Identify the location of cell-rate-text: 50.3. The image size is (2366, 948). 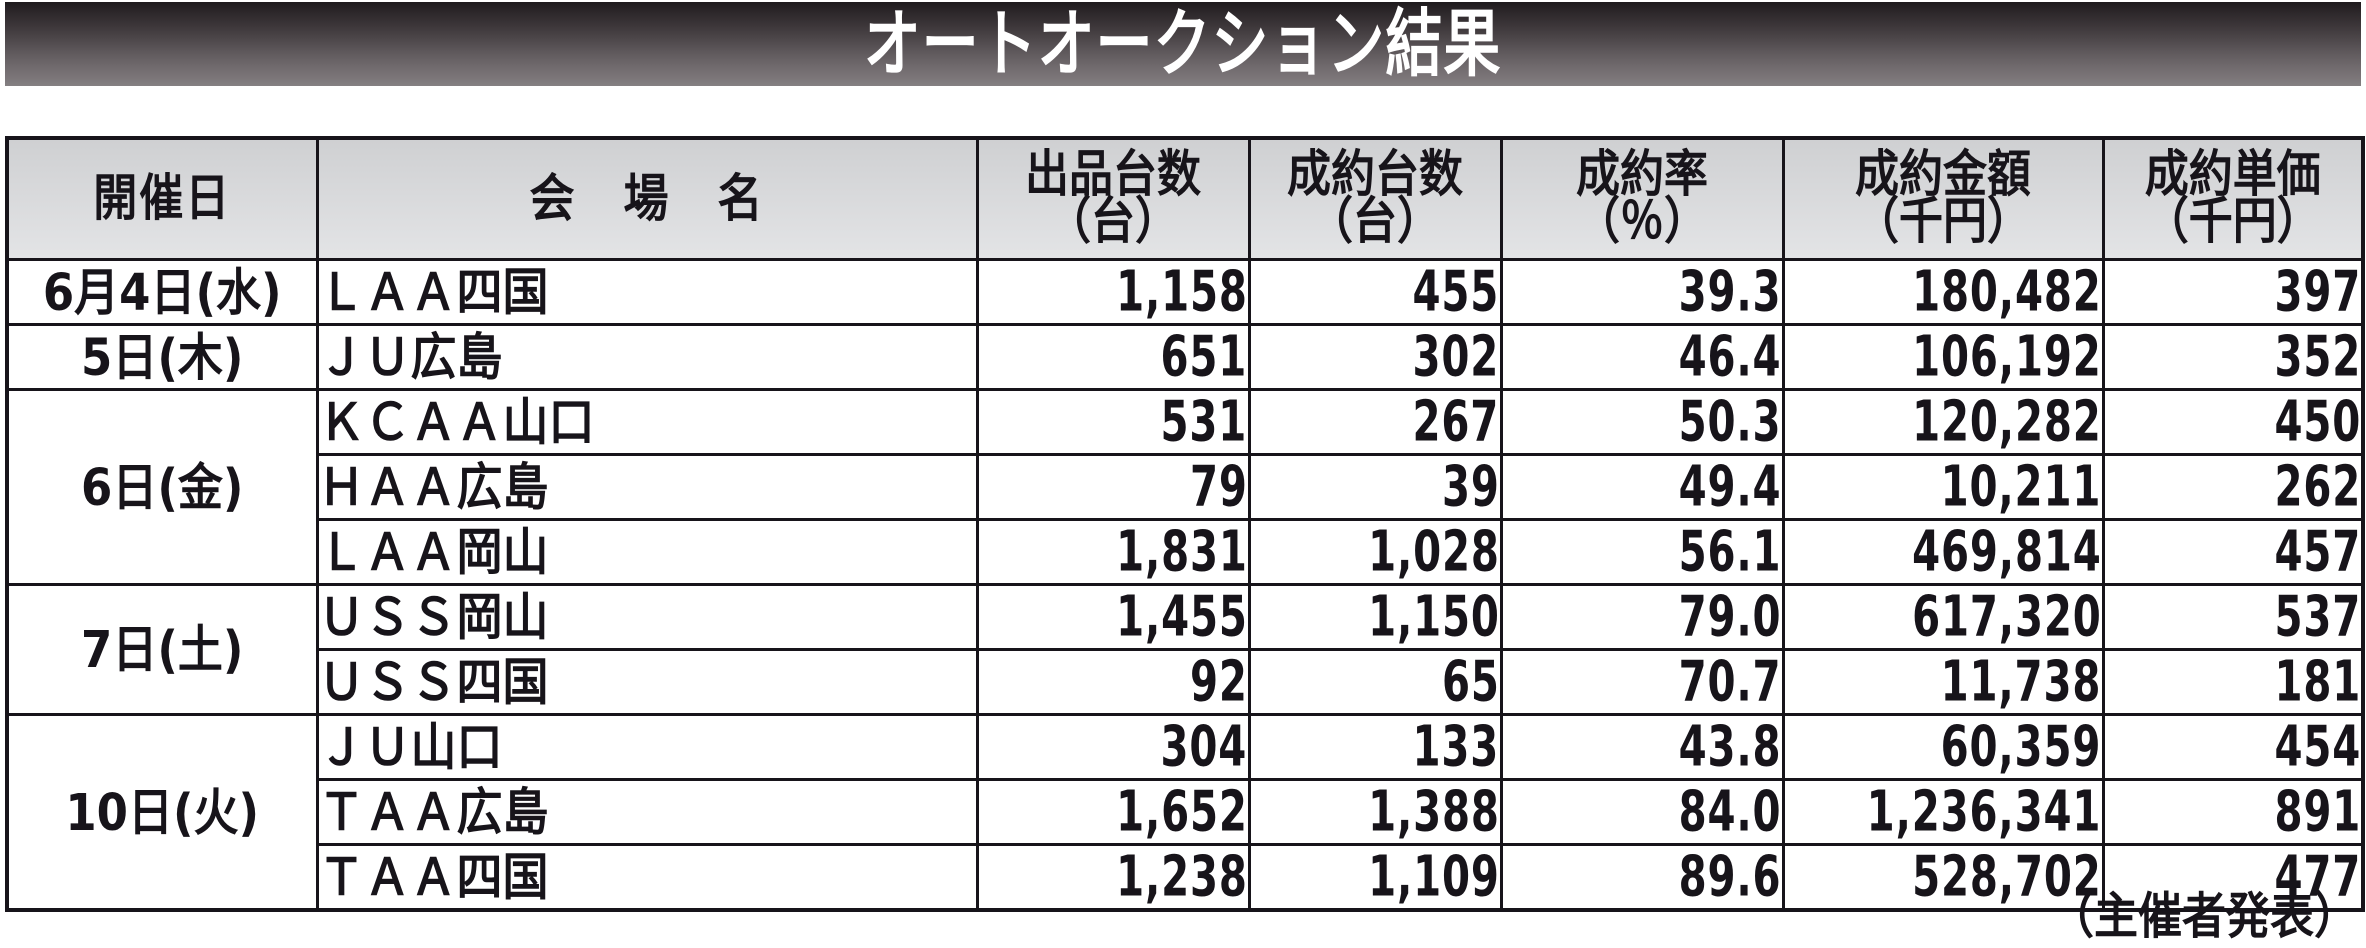
(1730, 422).